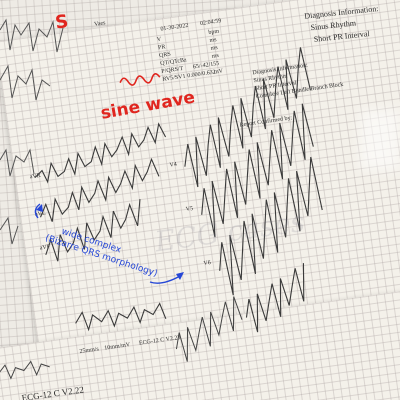 The height and width of the screenshot is (400, 400). Describe the element at coordinates (121, 338) in the screenshot. I see `lower-traces` at that location.